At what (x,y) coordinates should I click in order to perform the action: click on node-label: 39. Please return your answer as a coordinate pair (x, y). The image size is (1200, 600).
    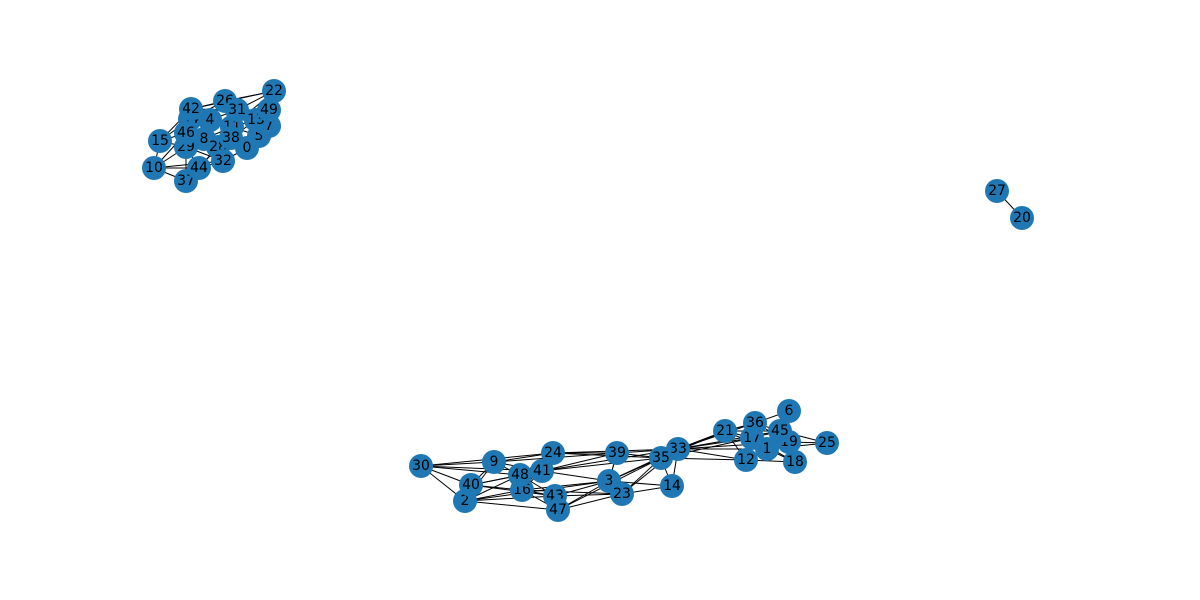
    Looking at the image, I should click on (617, 453).